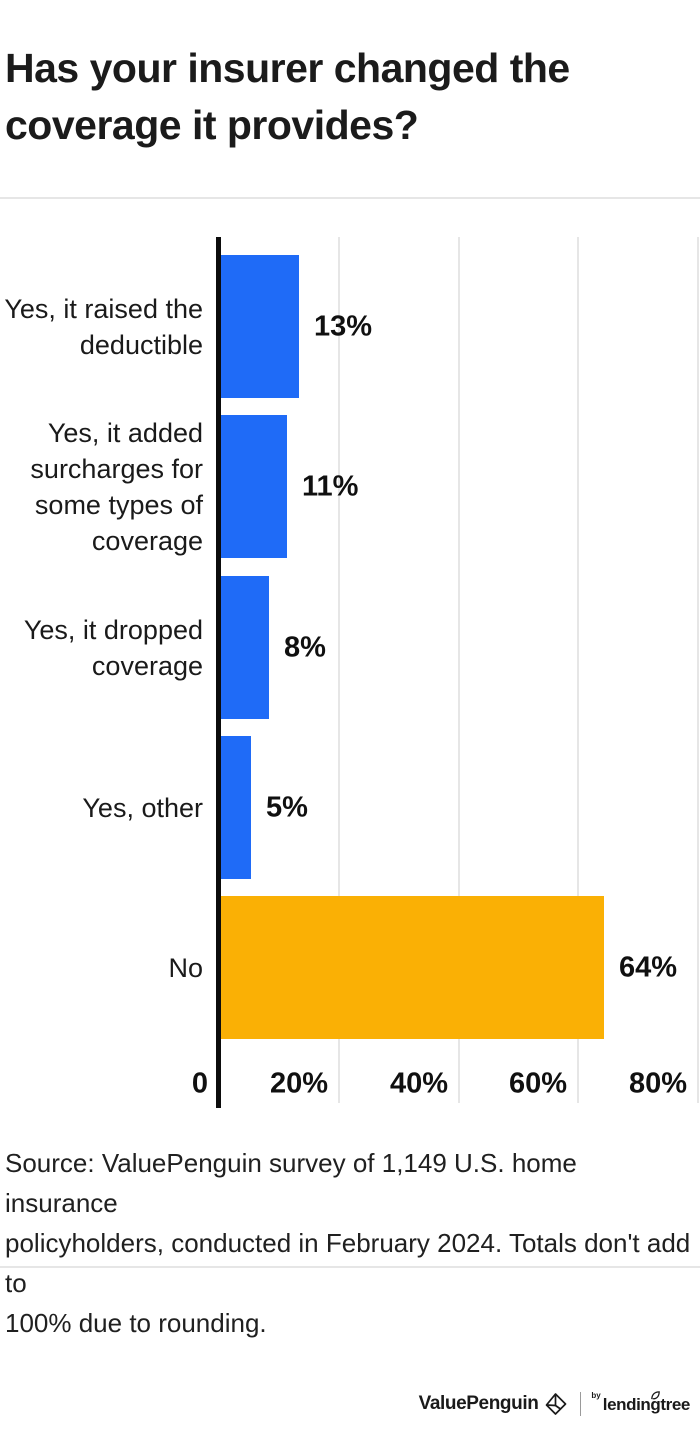 This screenshot has height=1432, width=700. I want to click on category-label-line: Yes, it raised the, so click(103, 308).